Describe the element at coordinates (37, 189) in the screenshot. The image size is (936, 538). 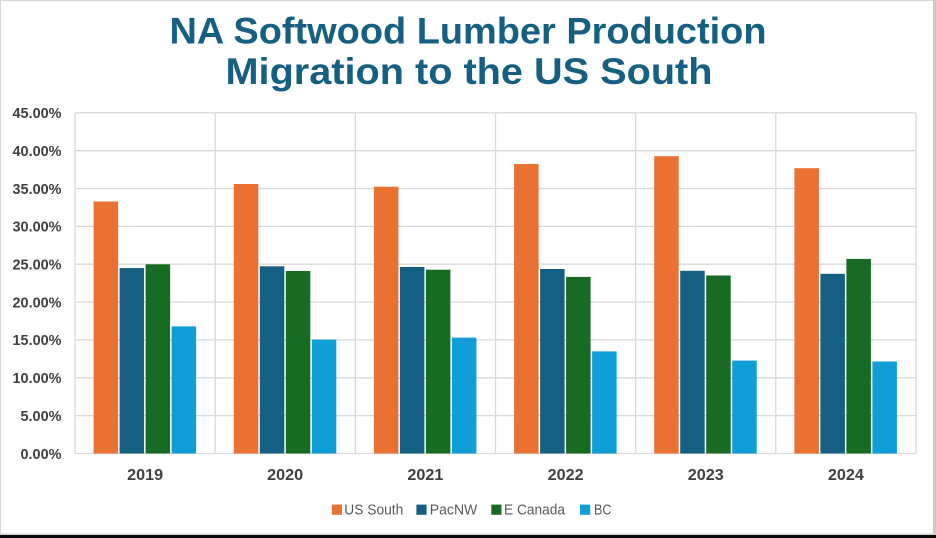
I see `svg-text: 35.00%` at that location.